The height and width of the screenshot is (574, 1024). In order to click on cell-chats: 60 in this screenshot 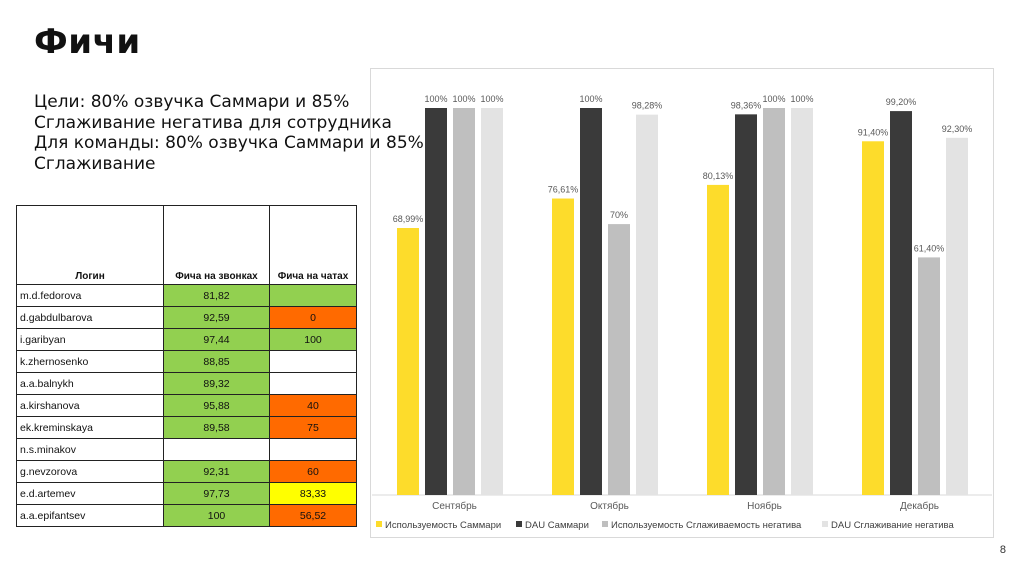, I will do `click(313, 471)`.